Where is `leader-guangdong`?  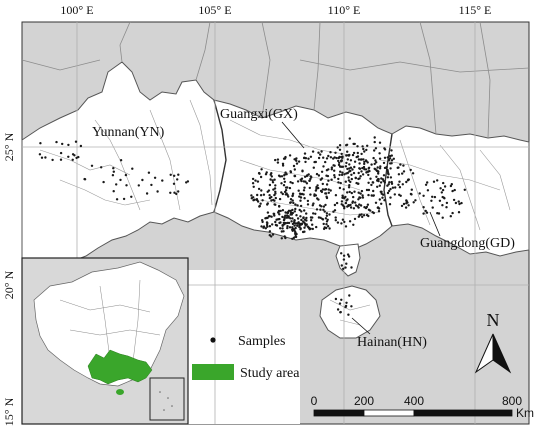 leader-guangdong is located at coordinates (435, 224).